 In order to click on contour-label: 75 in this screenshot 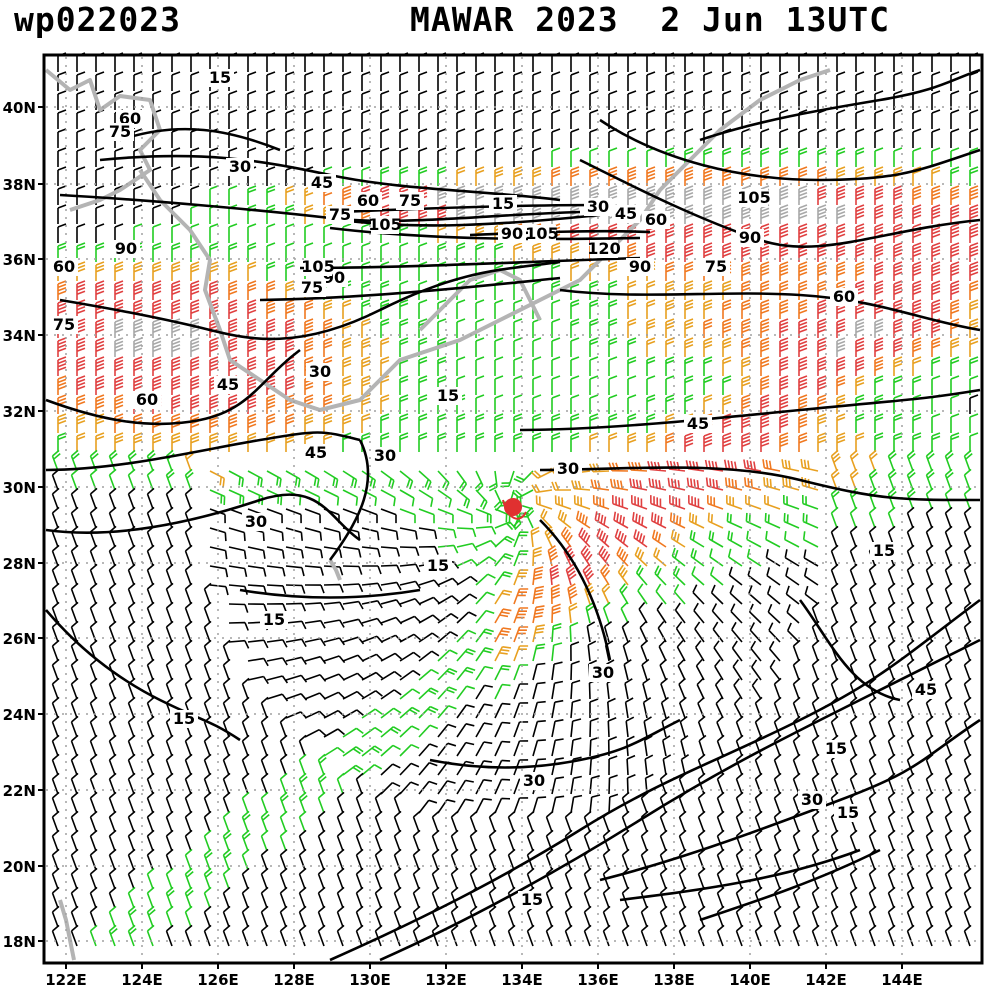, I will do `click(120, 131)`.